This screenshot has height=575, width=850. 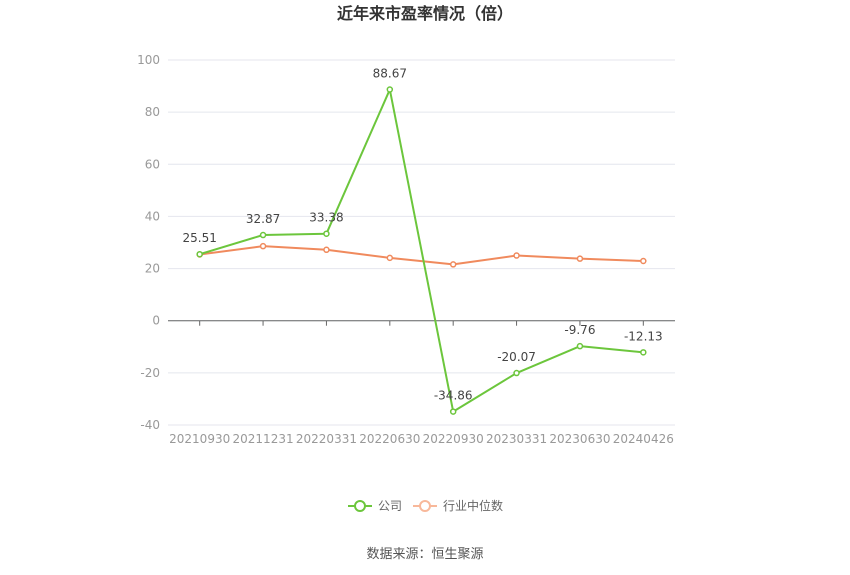 What do you see at coordinates (326, 439) in the screenshot?
I see `x-tick-label: 20220331` at bounding box center [326, 439].